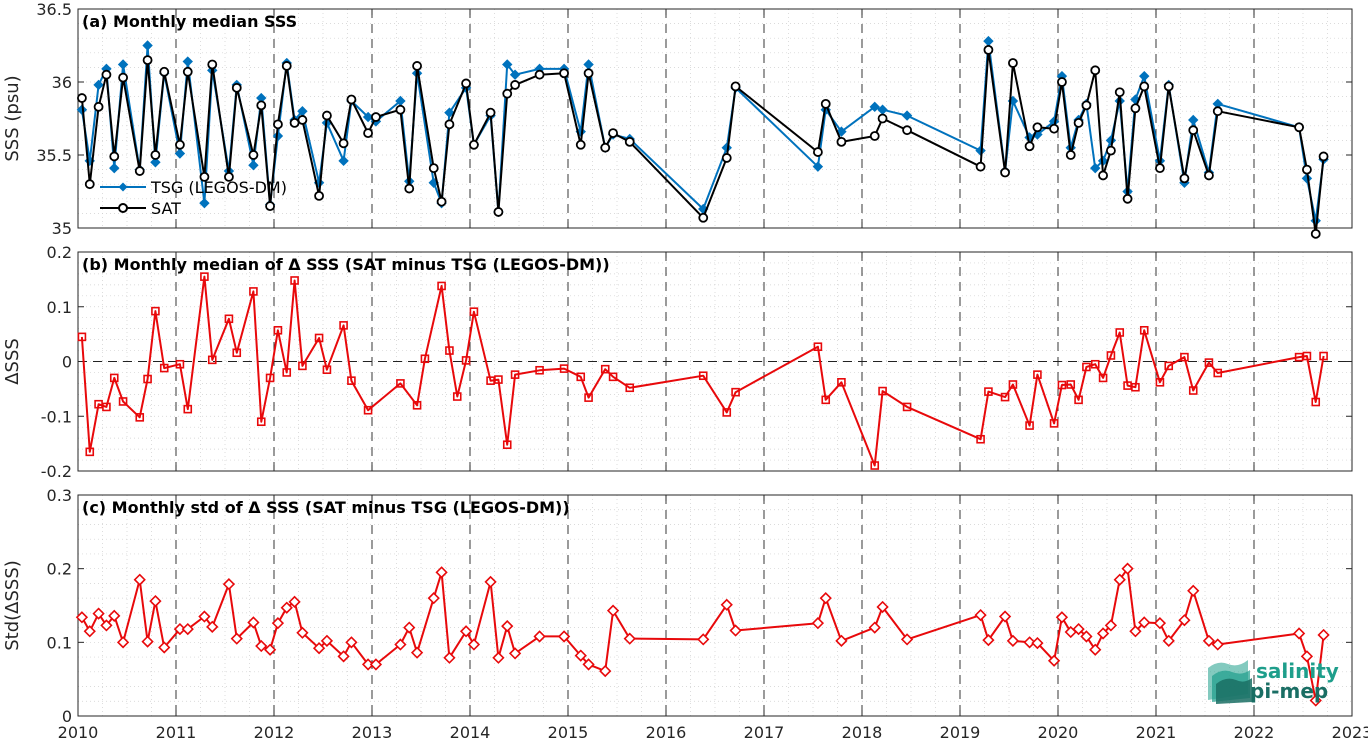 This screenshot has height=745, width=1368. What do you see at coordinates (189, 21) in the screenshot?
I see `panel-title: (a) Monthly median SSS` at bounding box center [189, 21].